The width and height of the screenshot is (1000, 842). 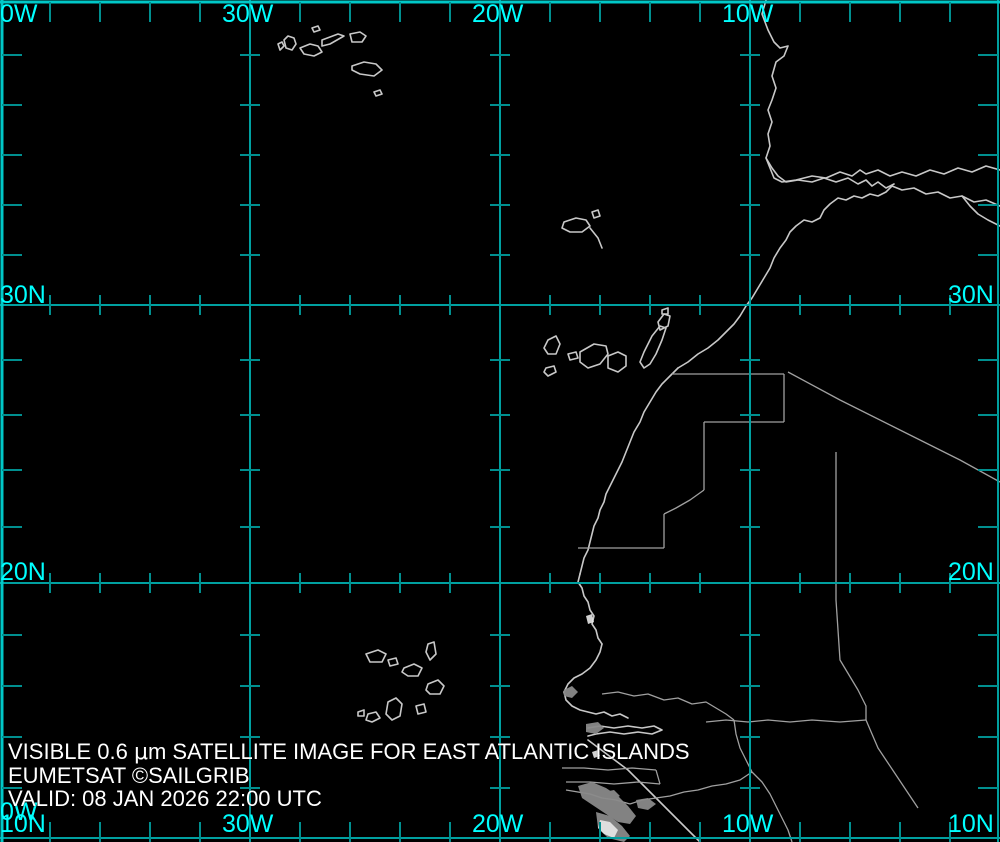 What do you see at coordinates (658, 777) in the screenshot?
I see `border-gambia-east` at bounding box center [658, 777].